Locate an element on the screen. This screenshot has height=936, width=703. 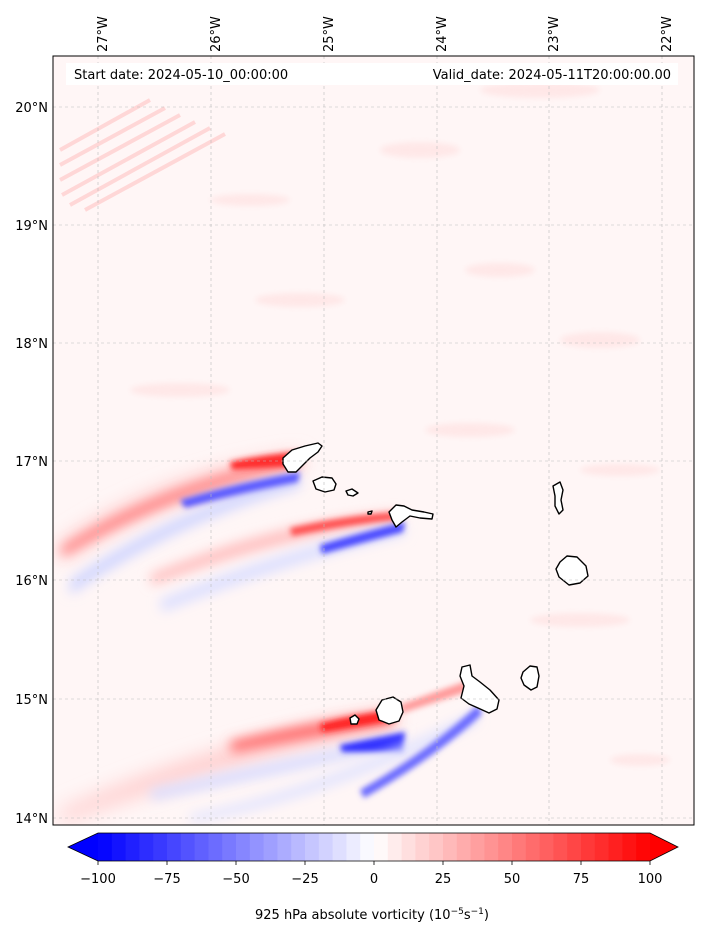
lon-tick-22w: 22°W is located at coordinates (667, 34).